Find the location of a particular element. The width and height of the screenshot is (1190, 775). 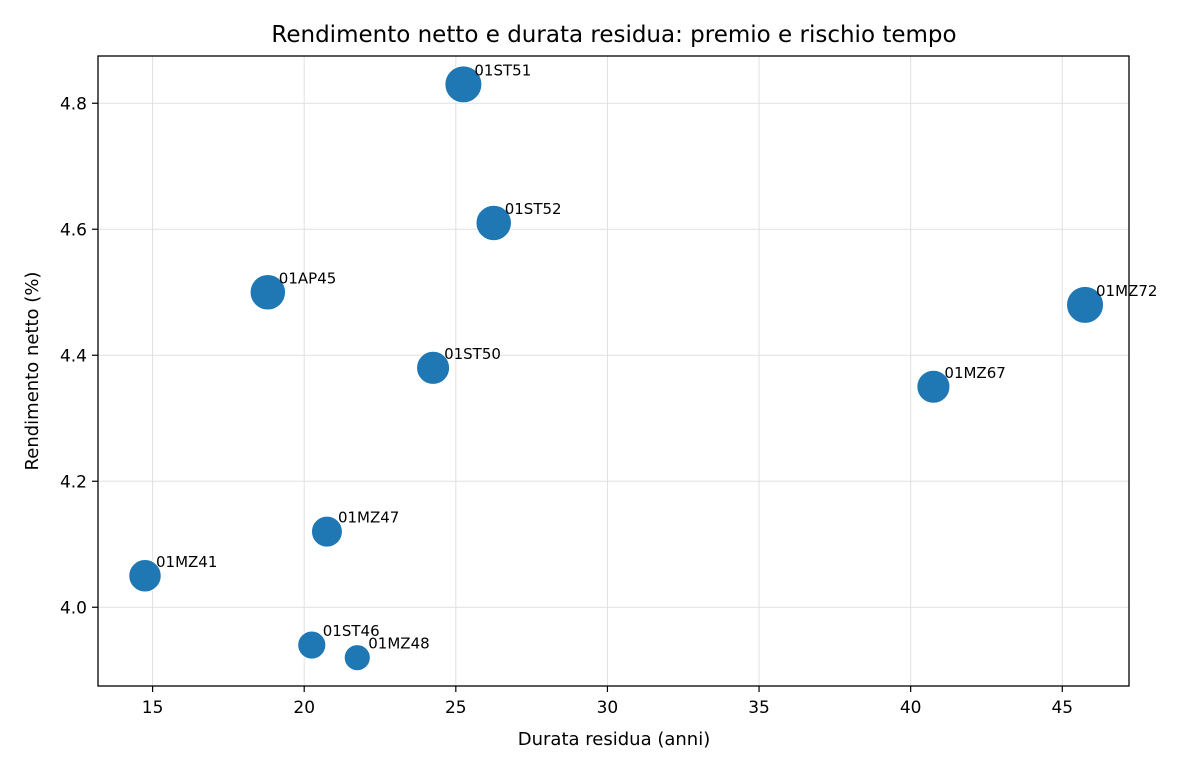

x-tick-label: 20 is located at coordinates (304, 708).